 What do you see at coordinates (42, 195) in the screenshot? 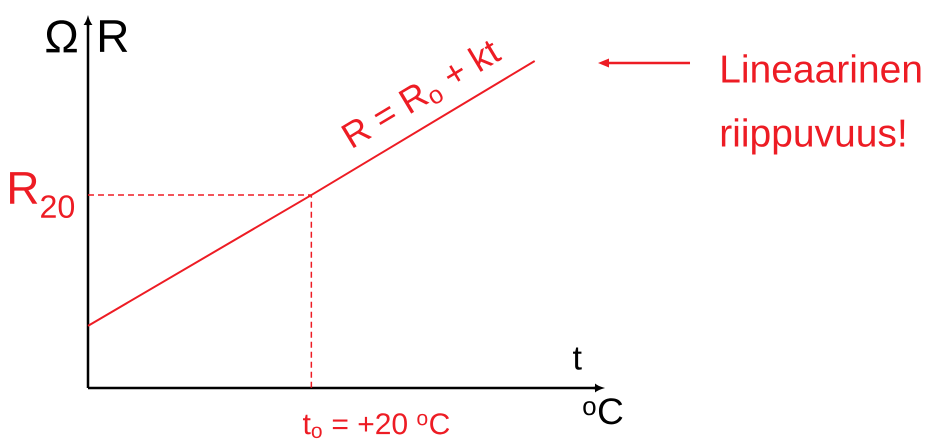
I see `ref-line-label: R$_{20}$` at bounding box center [42, 195].